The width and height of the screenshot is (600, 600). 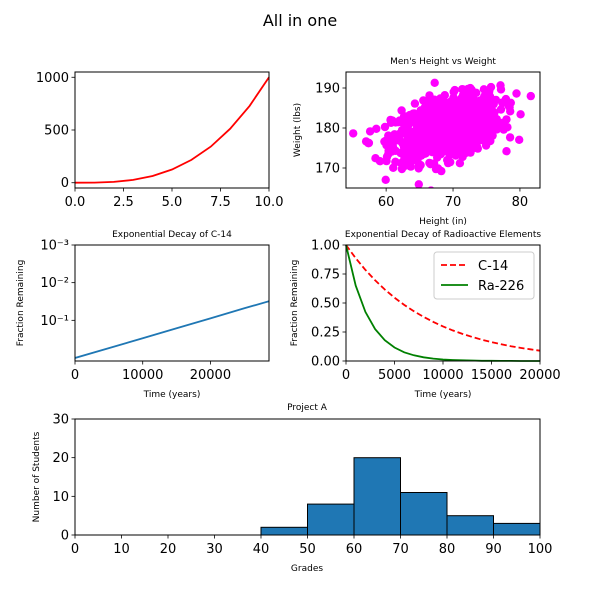 What do you see at coordinates (60, 458) in the screenshot?
I see `histogram-ytick-label: 20` at bounding box center [60, 458].